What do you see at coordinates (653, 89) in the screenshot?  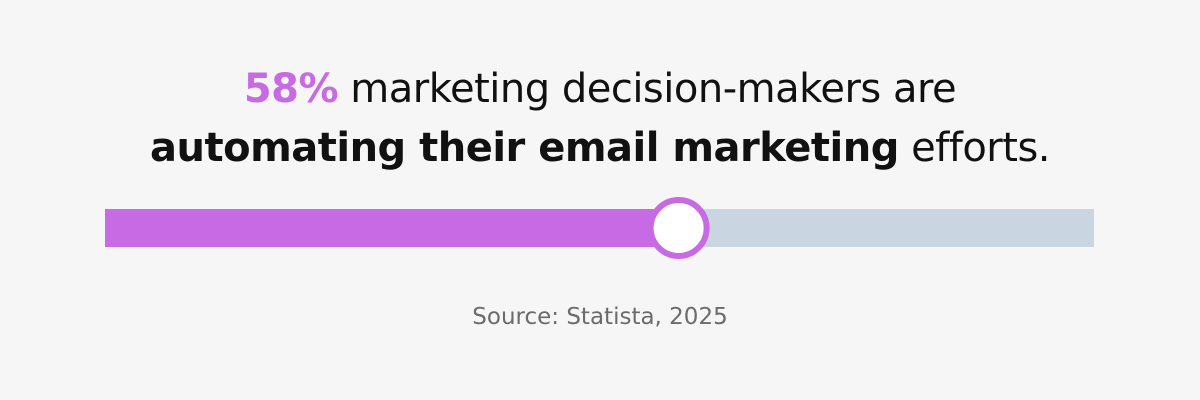 I see `headline-text: marketing decision-makers are` at bounding box center [653, 89].